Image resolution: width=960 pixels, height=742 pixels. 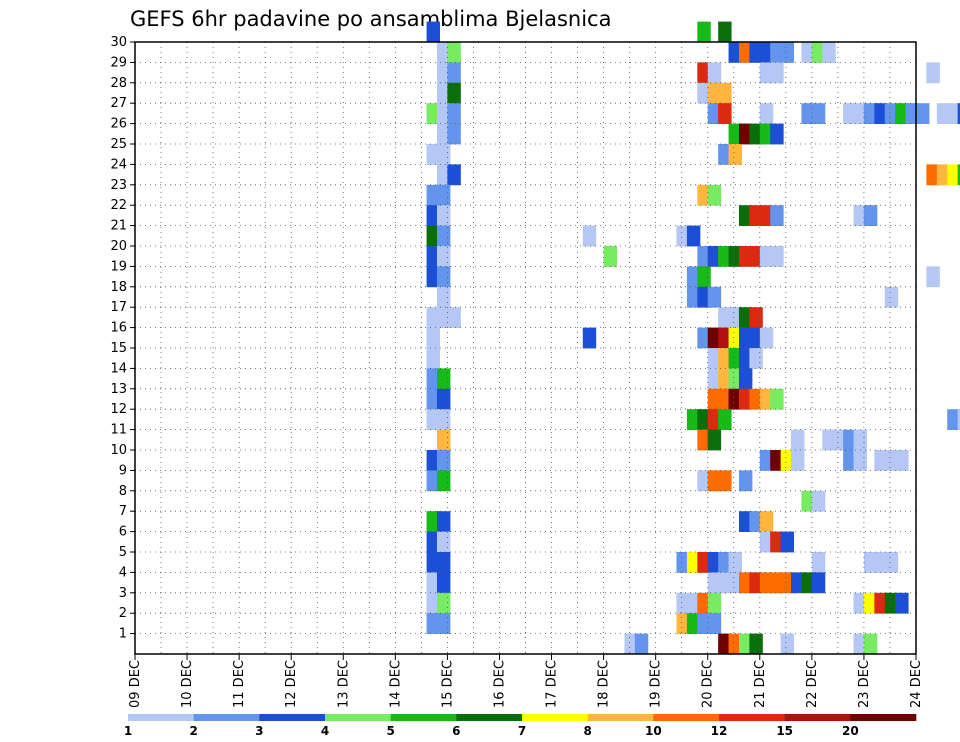 What do you see at coordinates (123, 613) in the screenshot?
I see `y-tick-label: 2` at bounding box center [123, 613].